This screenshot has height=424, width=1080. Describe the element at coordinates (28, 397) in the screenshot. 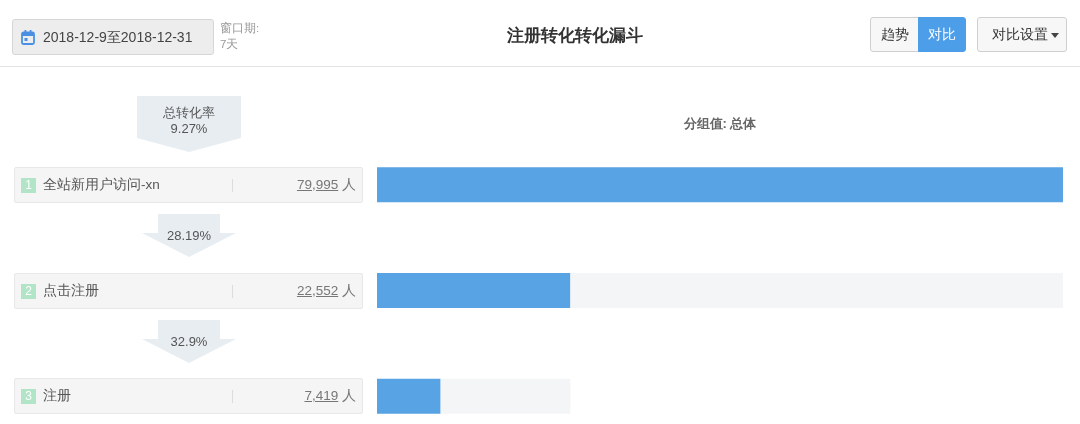

I see `number-badge: 3` at that location.